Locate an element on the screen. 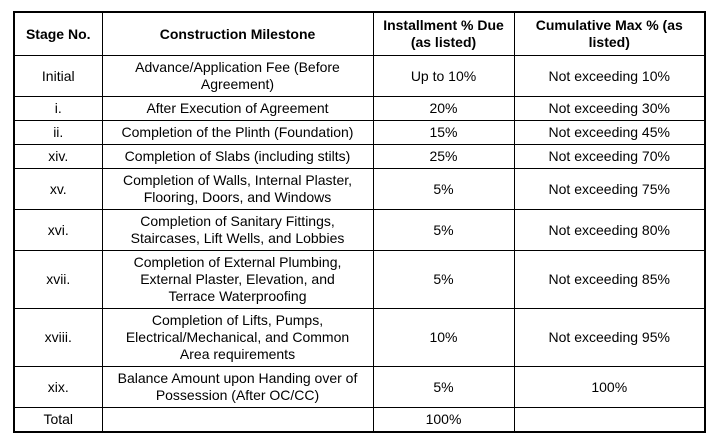 Image resolution: width=720 pixels, height=437 pixels. installment-cell: 100% is located at coordinates (443, 420).